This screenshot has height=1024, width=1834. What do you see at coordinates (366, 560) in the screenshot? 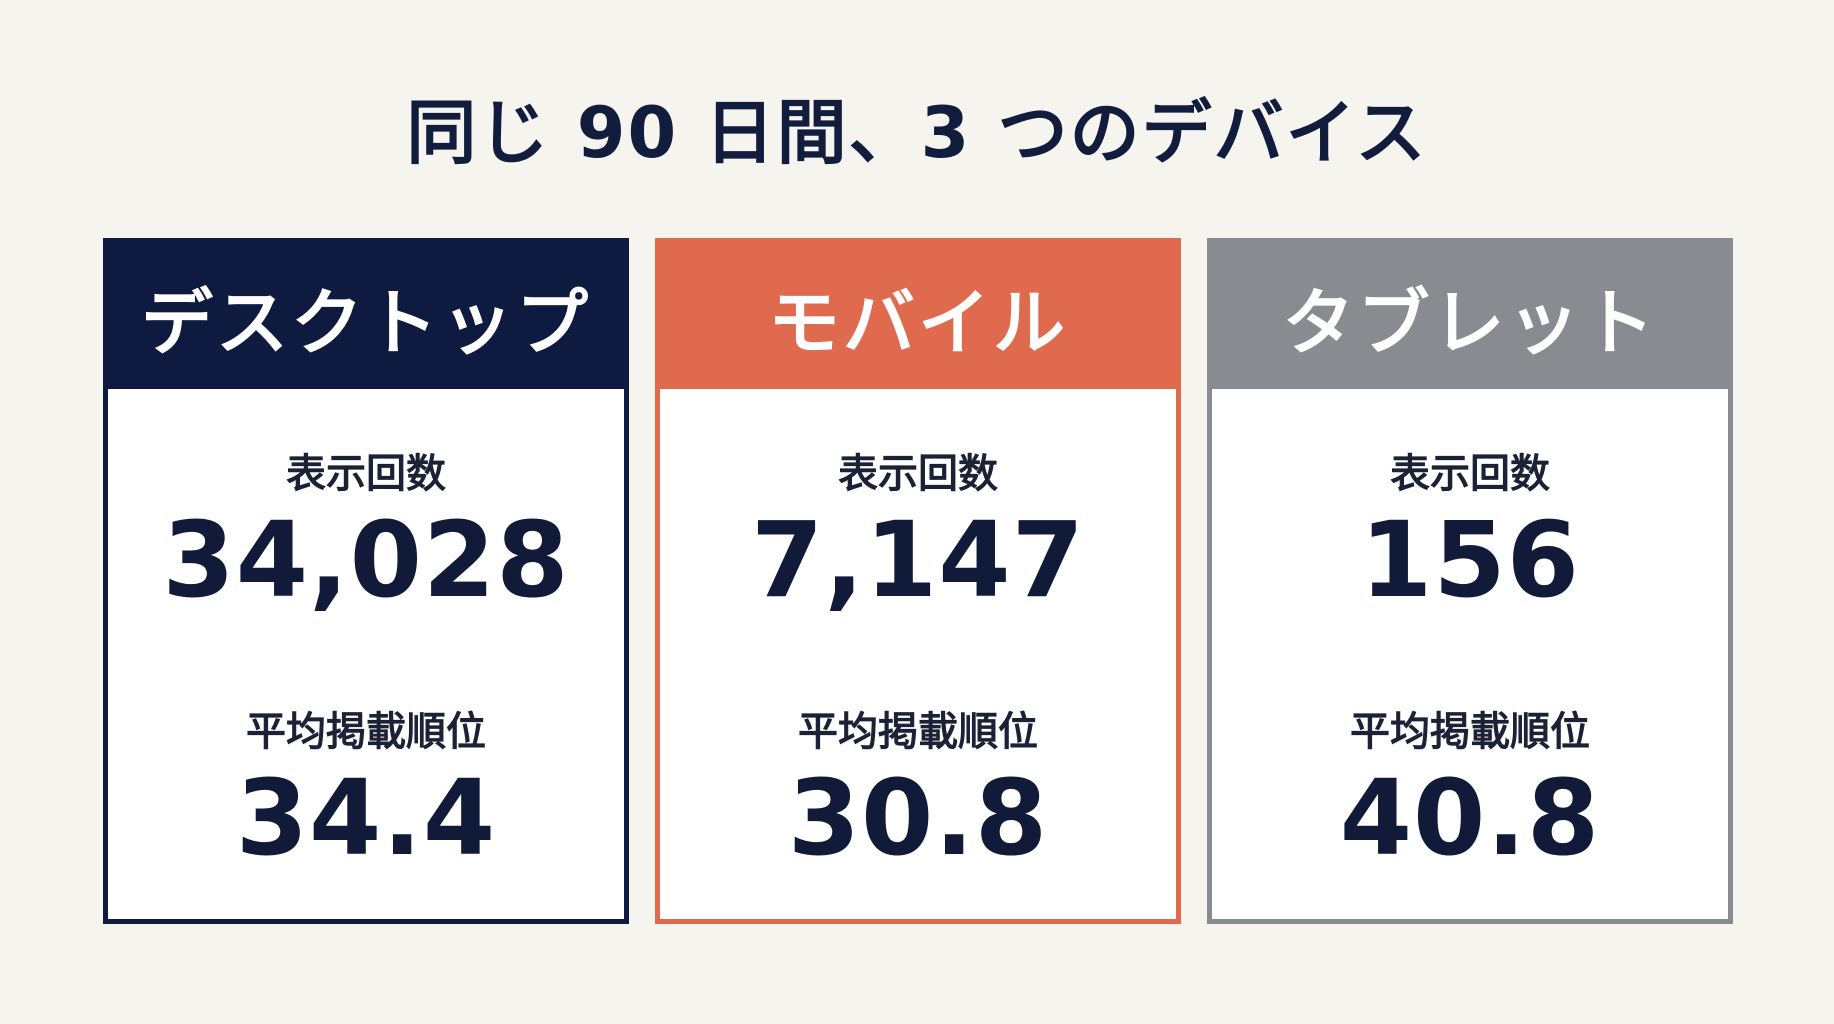
I see `impressions-value: 34,028` at bounding box center [366, 560].